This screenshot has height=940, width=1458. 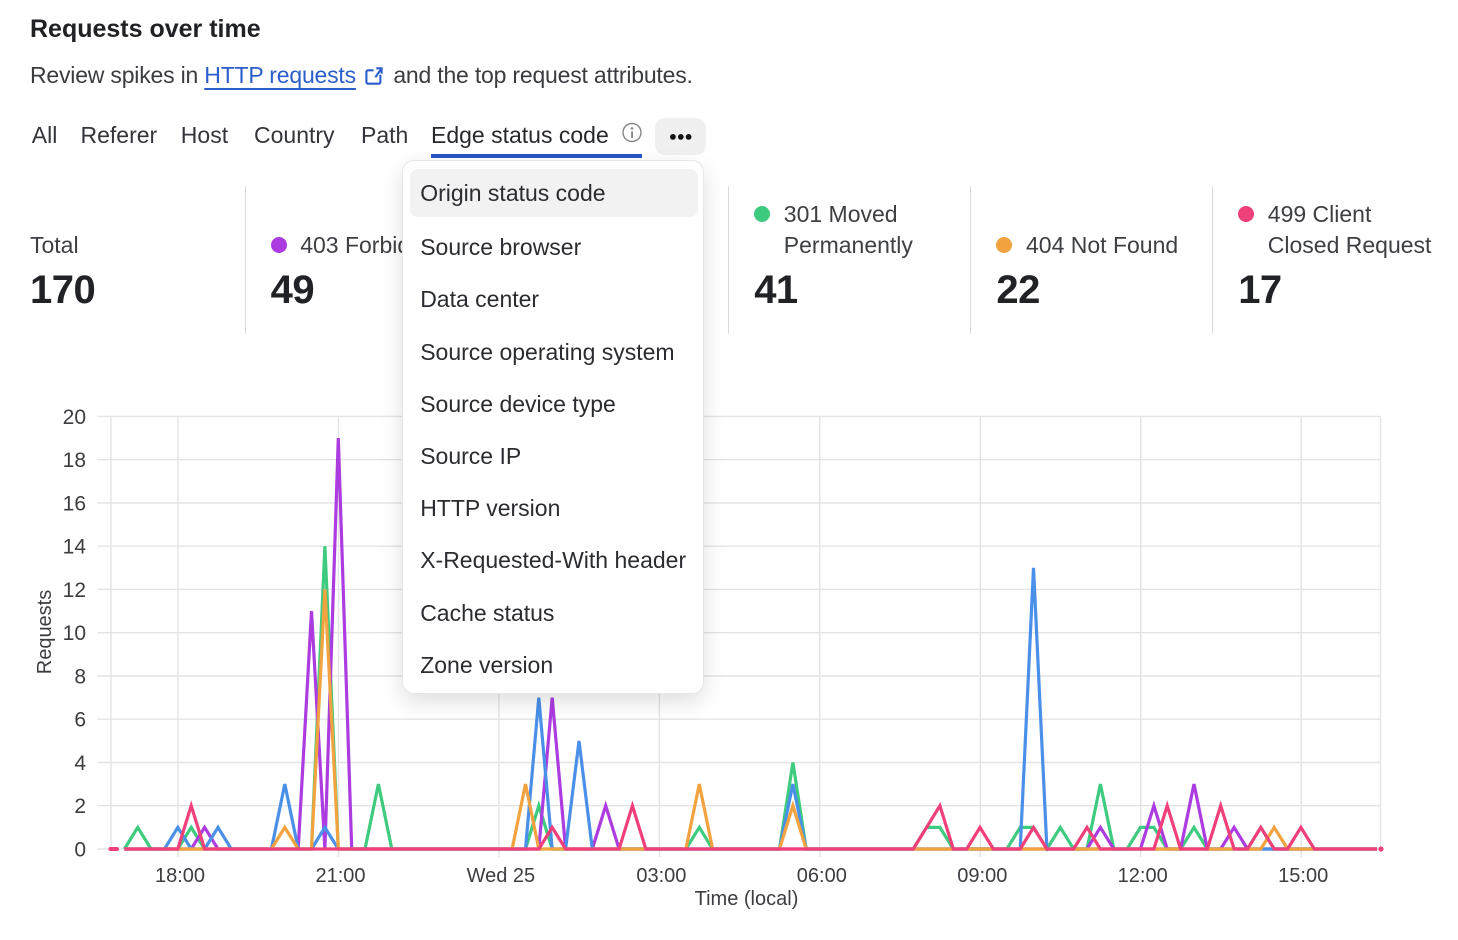 I want to click on svg-text: 18:00, so click(x=180, y=876).